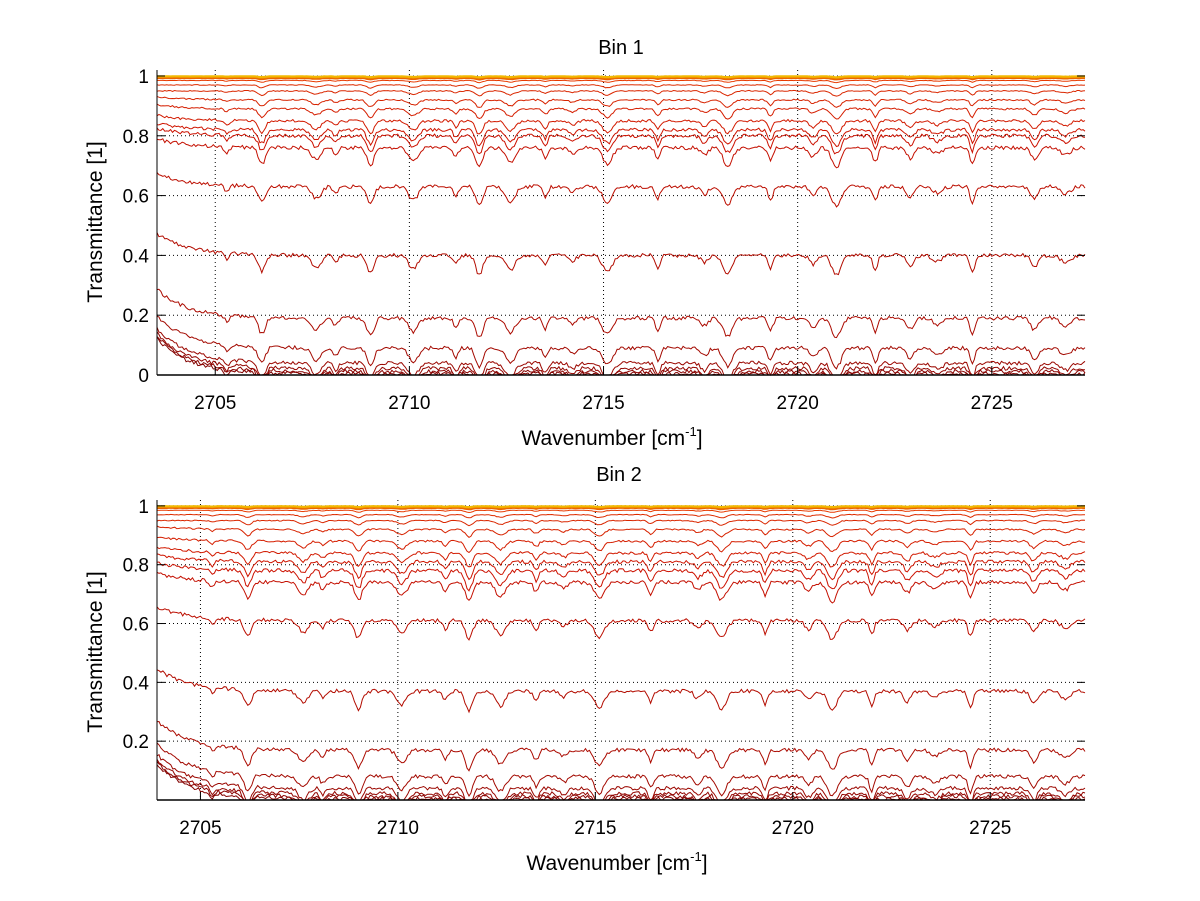 The height and width of the screenshot is (901, 1200). What do you see at coordinates (619, 475) in the screenshot?
I see `chart-title: Bin 2` at bounding box center [619, 475].